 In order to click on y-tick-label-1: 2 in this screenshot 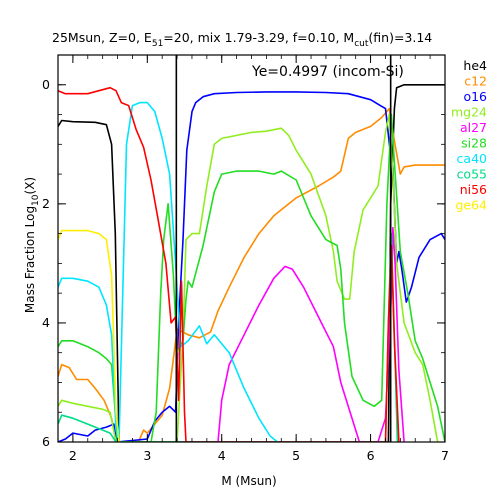, I will do `click(46, 203)`.